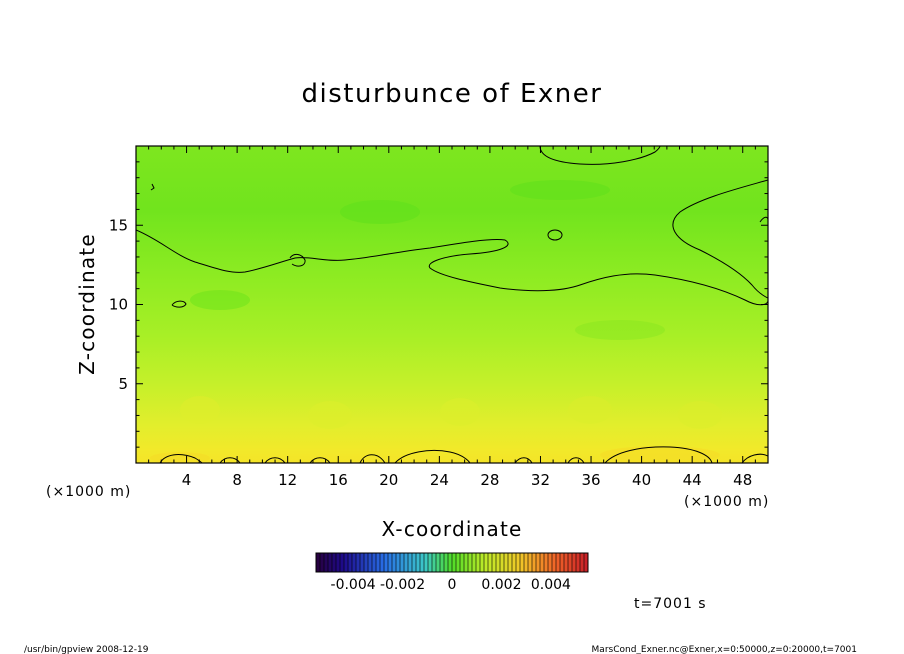  Describe the element at coordinates (353, 585) in the screenshot. I see `colorbar-tick-label: -0.004` at that location.